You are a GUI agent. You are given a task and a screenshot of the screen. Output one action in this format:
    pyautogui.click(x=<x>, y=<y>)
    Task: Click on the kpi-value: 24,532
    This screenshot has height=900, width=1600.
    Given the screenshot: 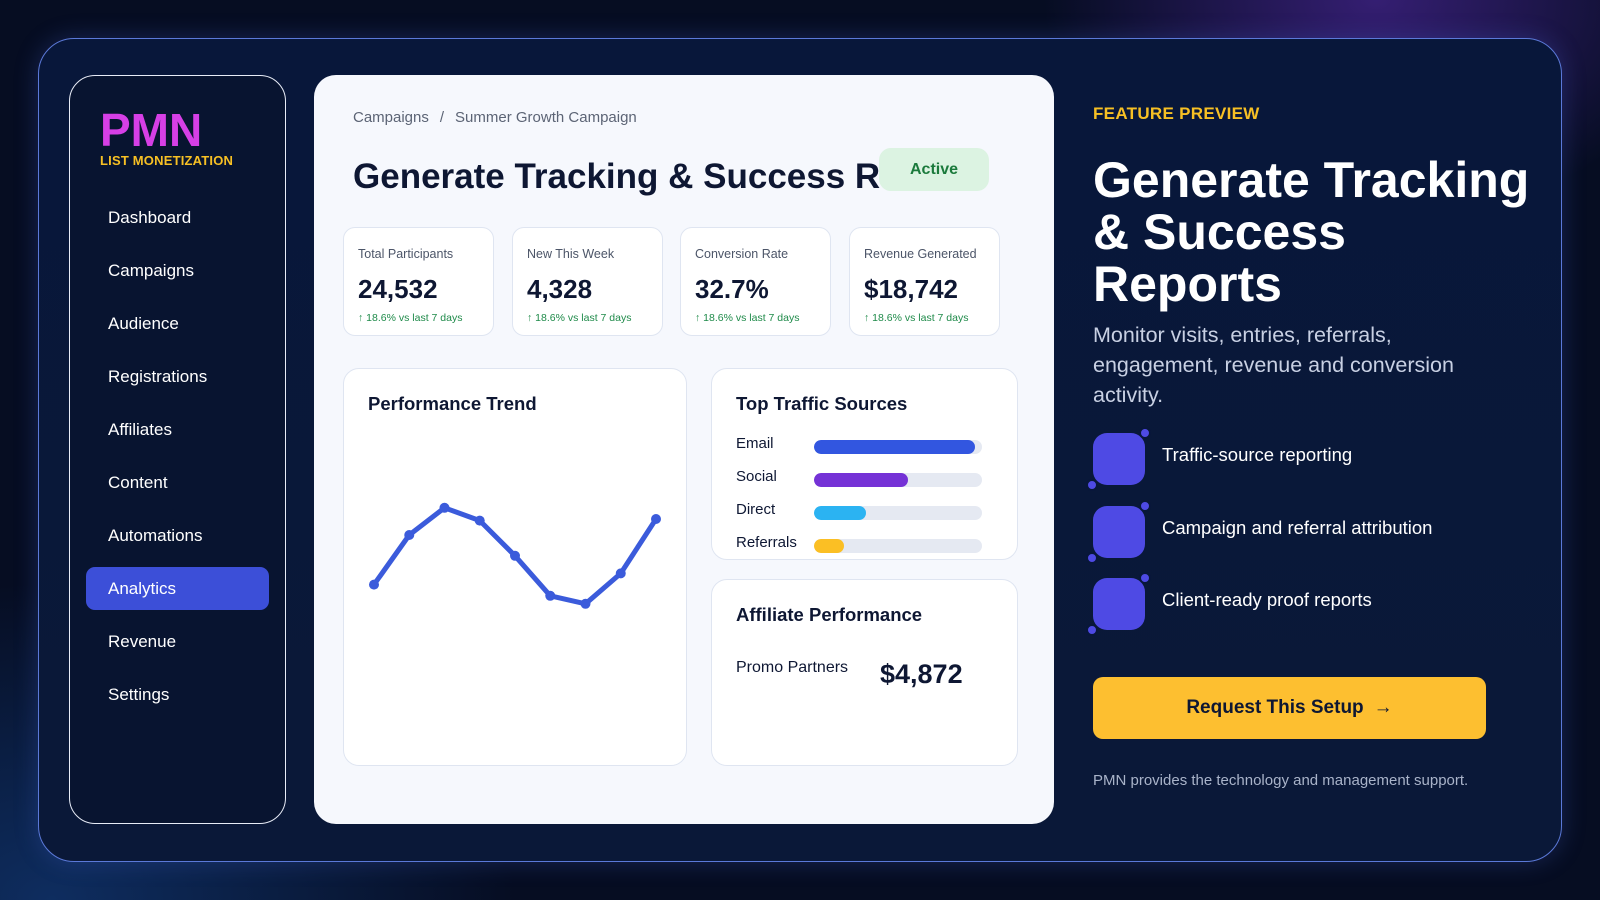 What is the action you would take?
    pyautogui.click(x=398, y=289)
    